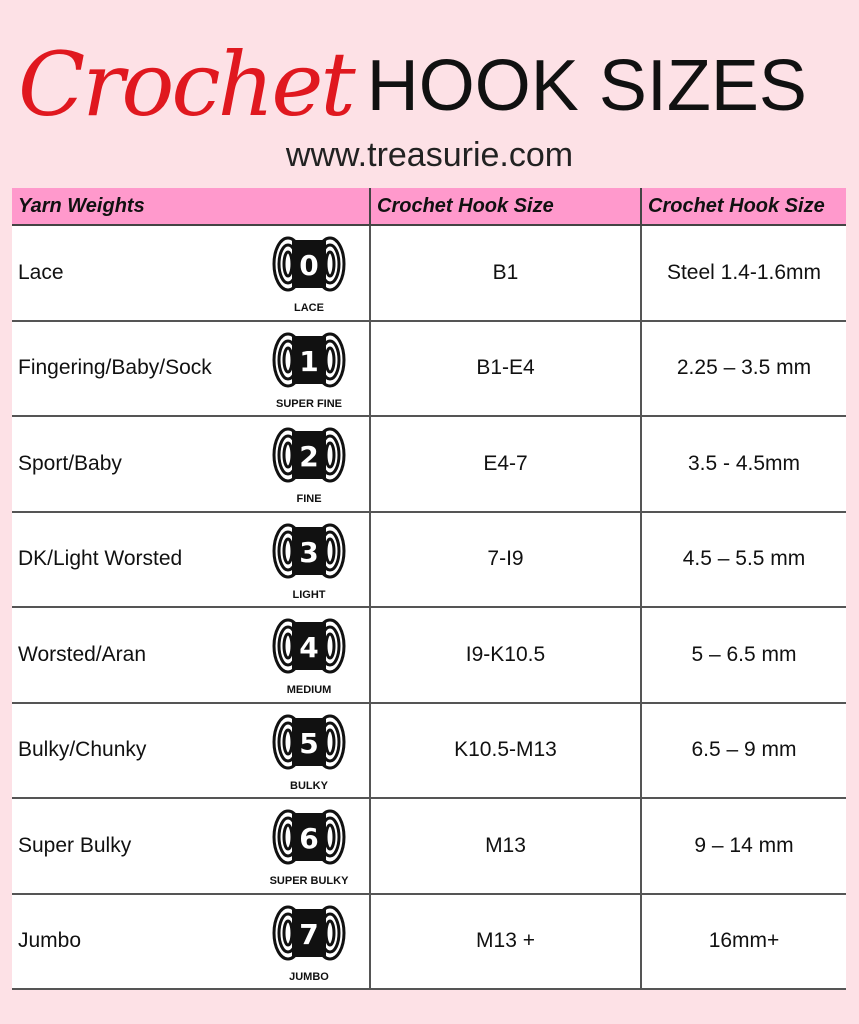 This screenshot has width=859, height=1024. I want to click on table-row: Lace 0 LACE B1 Steel 1.4-1.6mm, so click(429, 273).